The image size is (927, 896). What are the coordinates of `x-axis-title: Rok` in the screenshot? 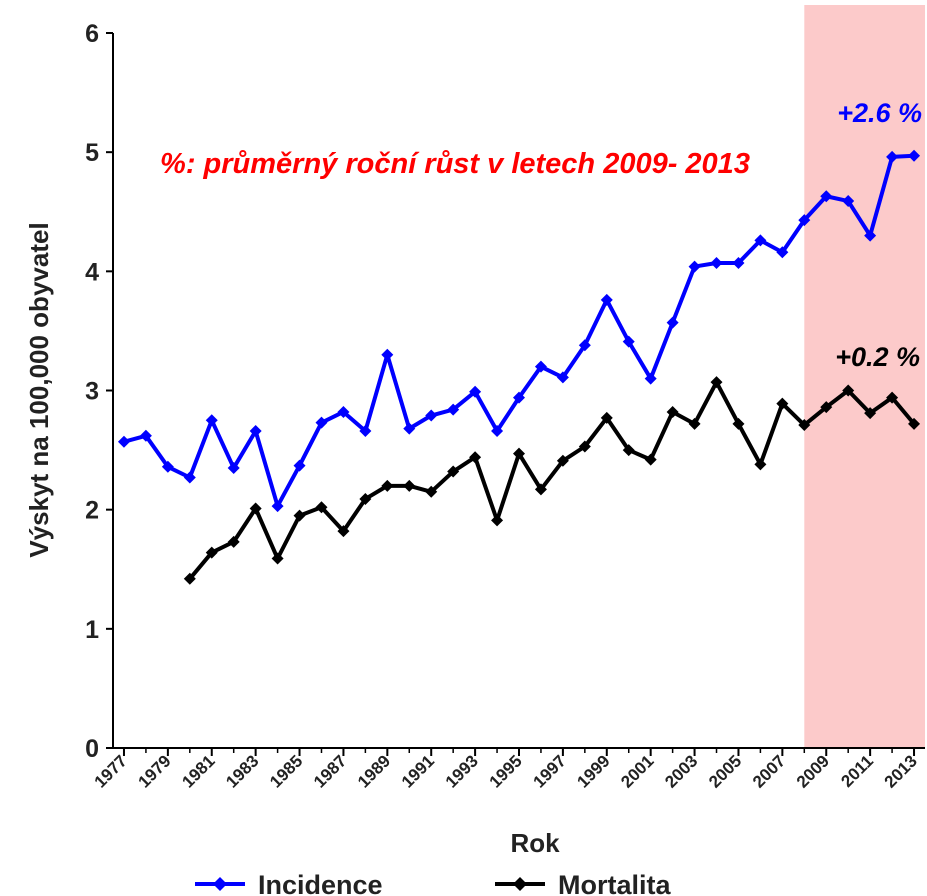 It's located at (535, 843).